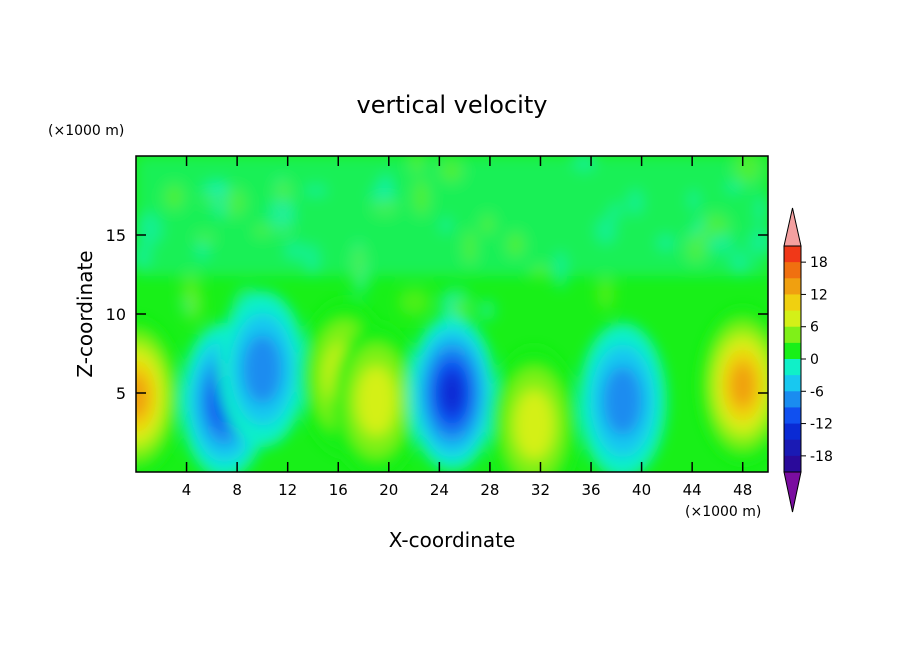 The image size is (904, 654). I want to click on x-tick-label: 28, so click(489, 490).